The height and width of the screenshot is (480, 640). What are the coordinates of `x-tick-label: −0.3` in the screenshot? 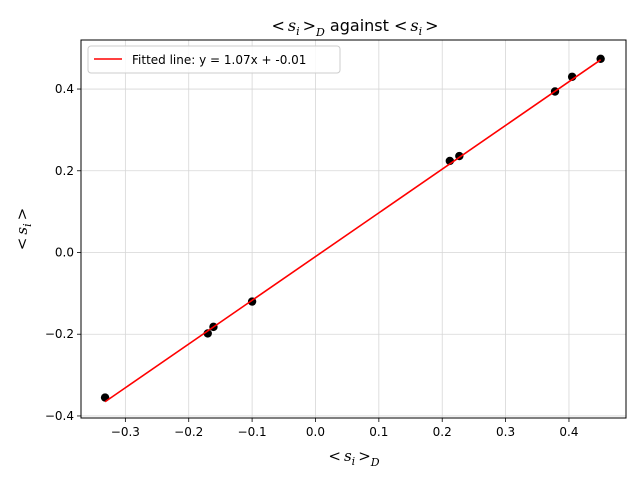 It's located at (125, 432).